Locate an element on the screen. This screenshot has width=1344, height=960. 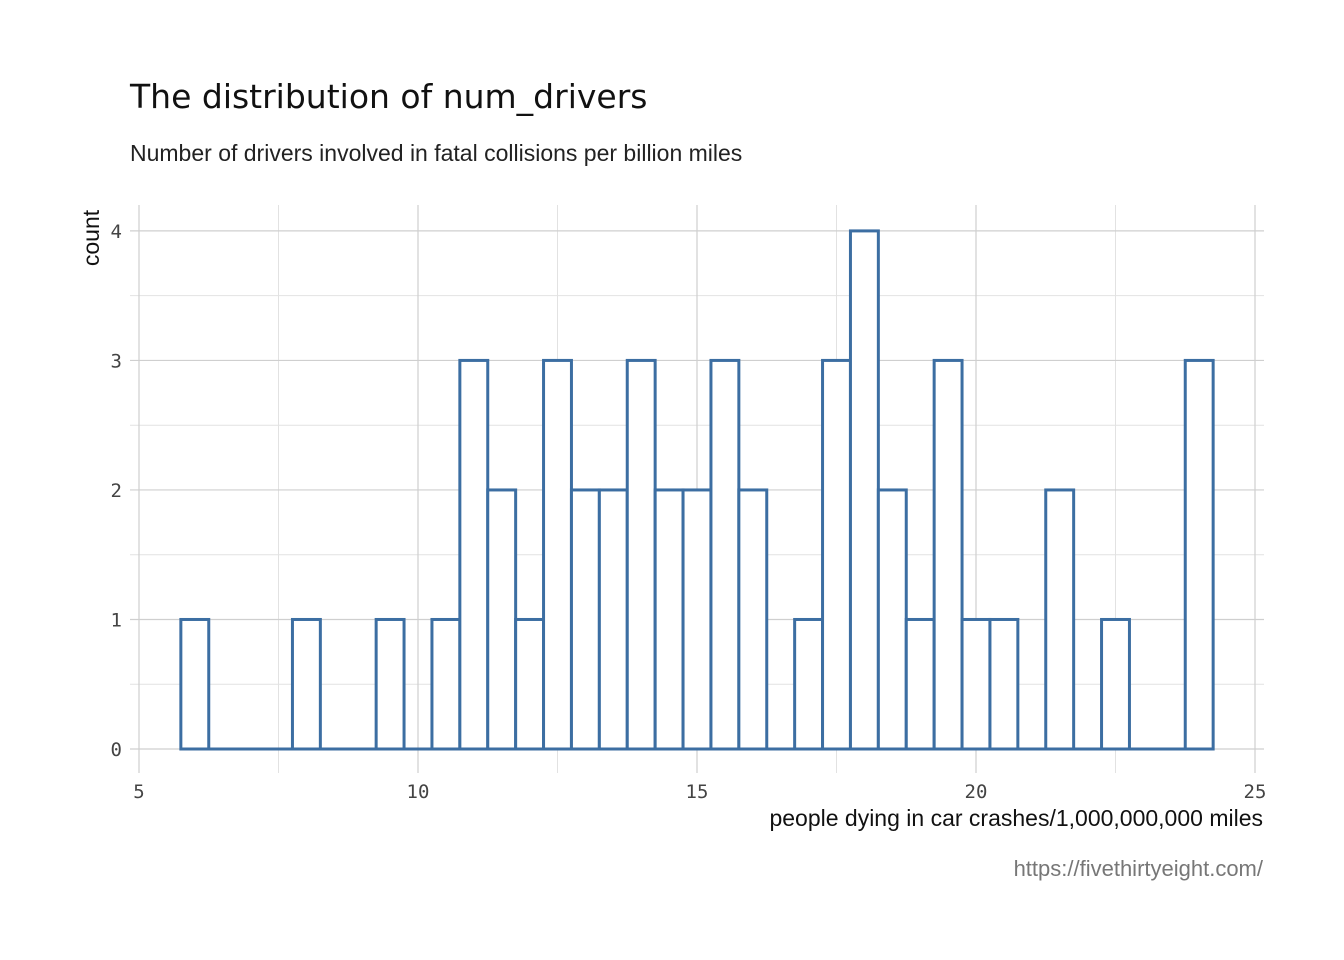
y-tick-label: 0 is located at coordinates (116, 750).